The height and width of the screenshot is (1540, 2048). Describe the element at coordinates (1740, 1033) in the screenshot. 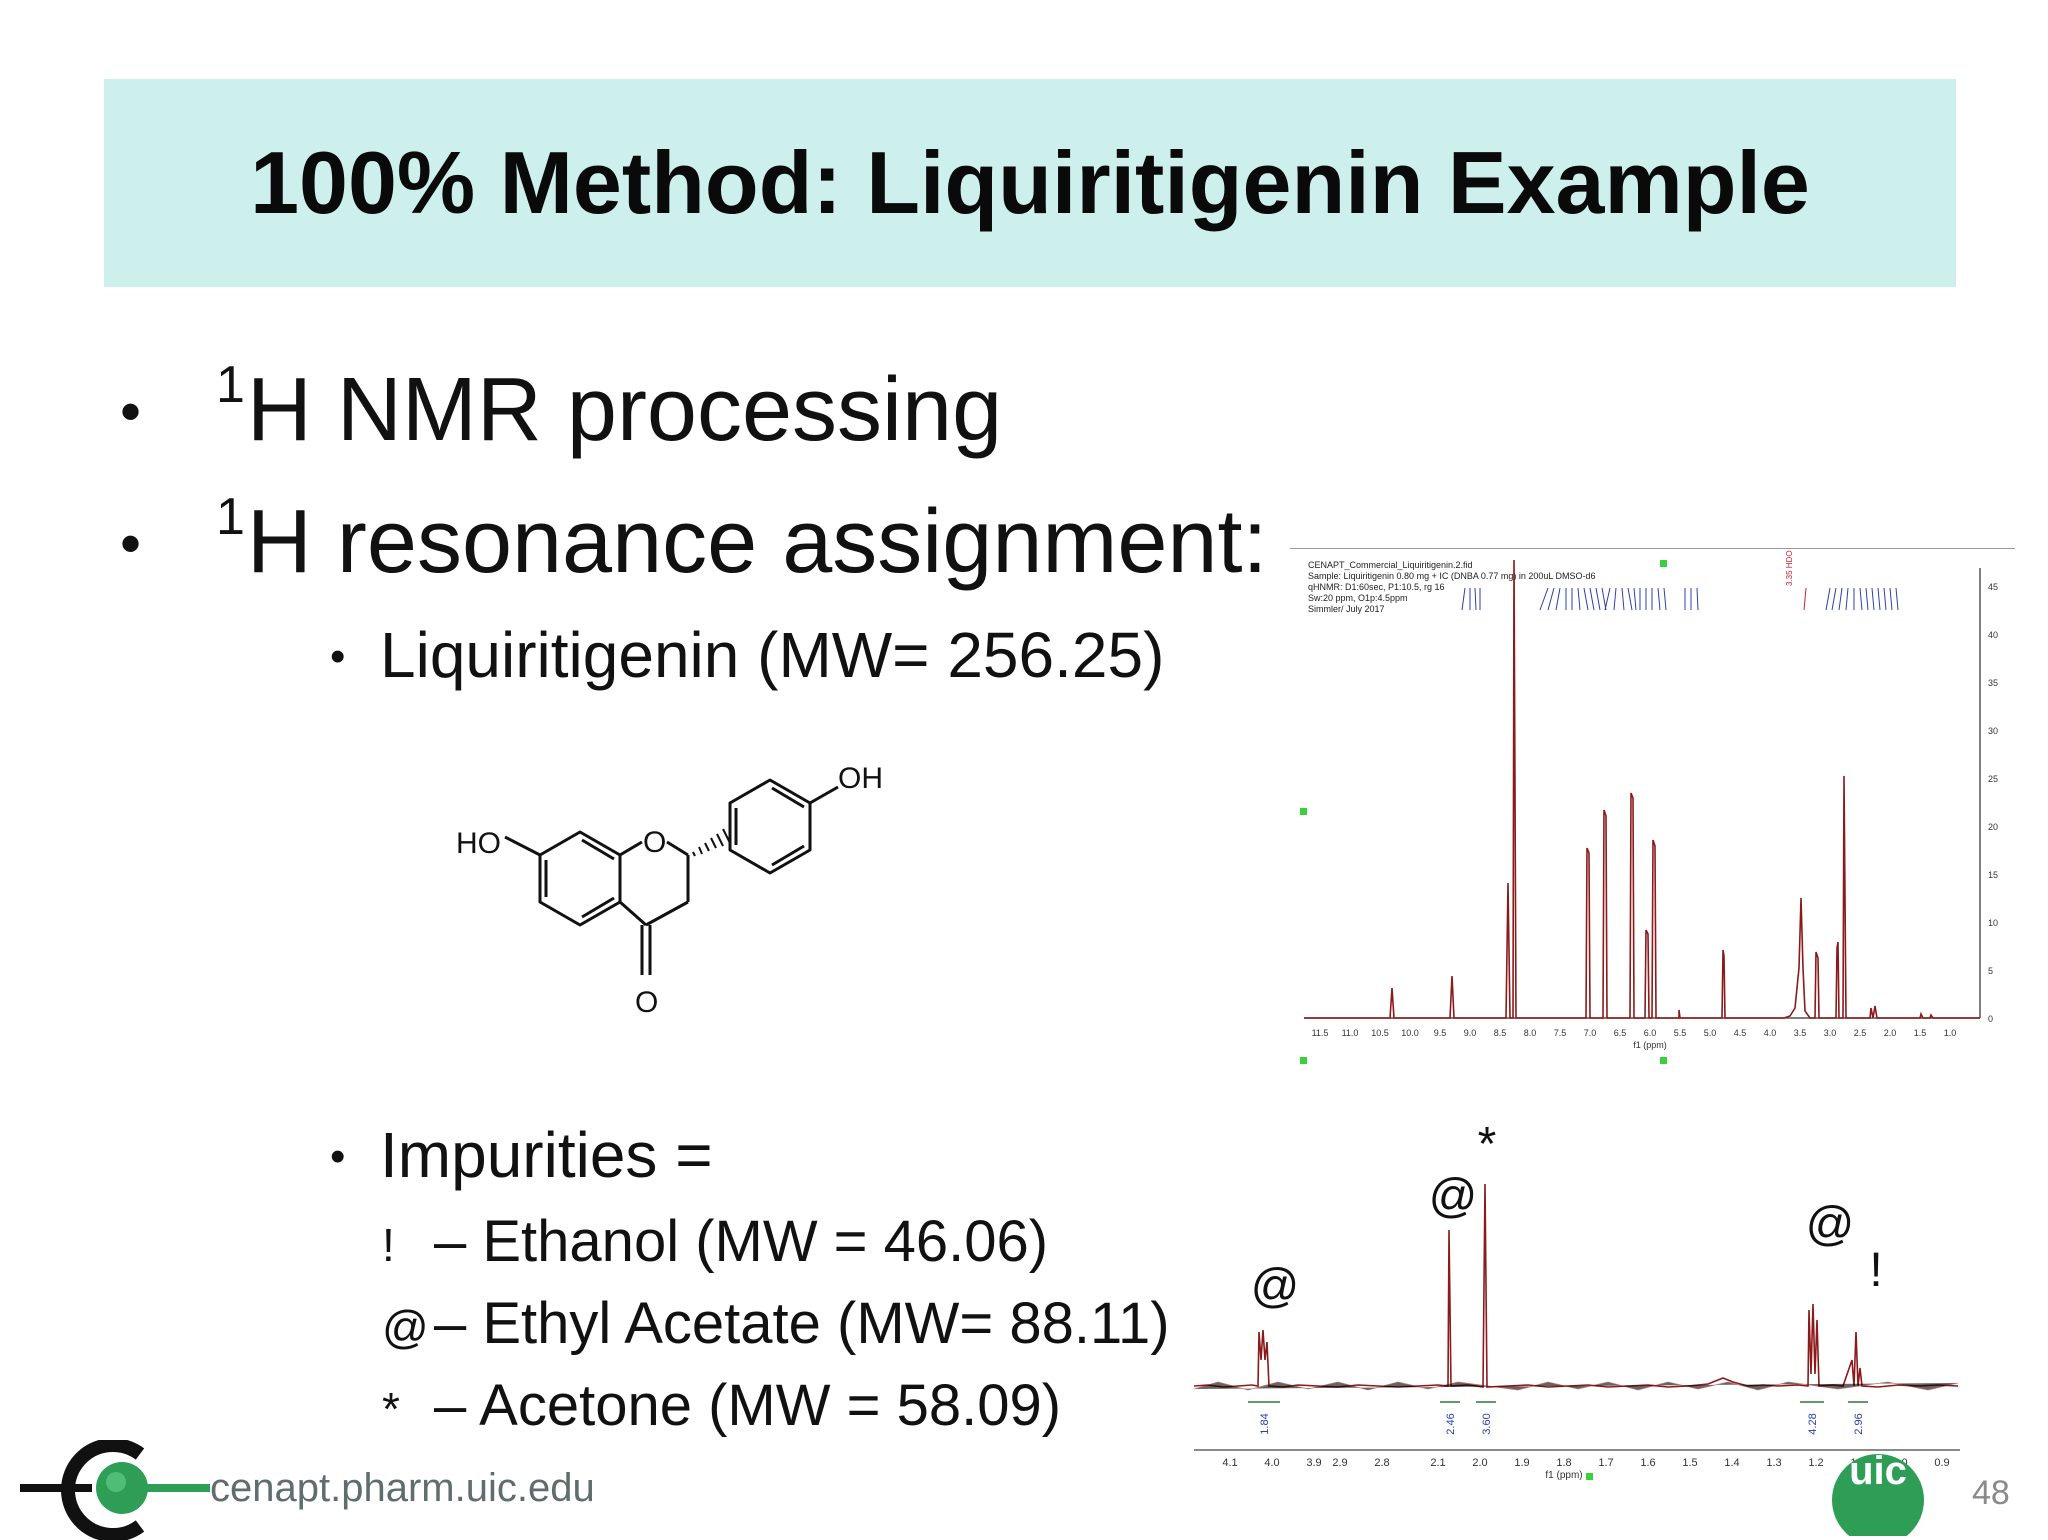

I see `x-tick: 4.5` at that location.